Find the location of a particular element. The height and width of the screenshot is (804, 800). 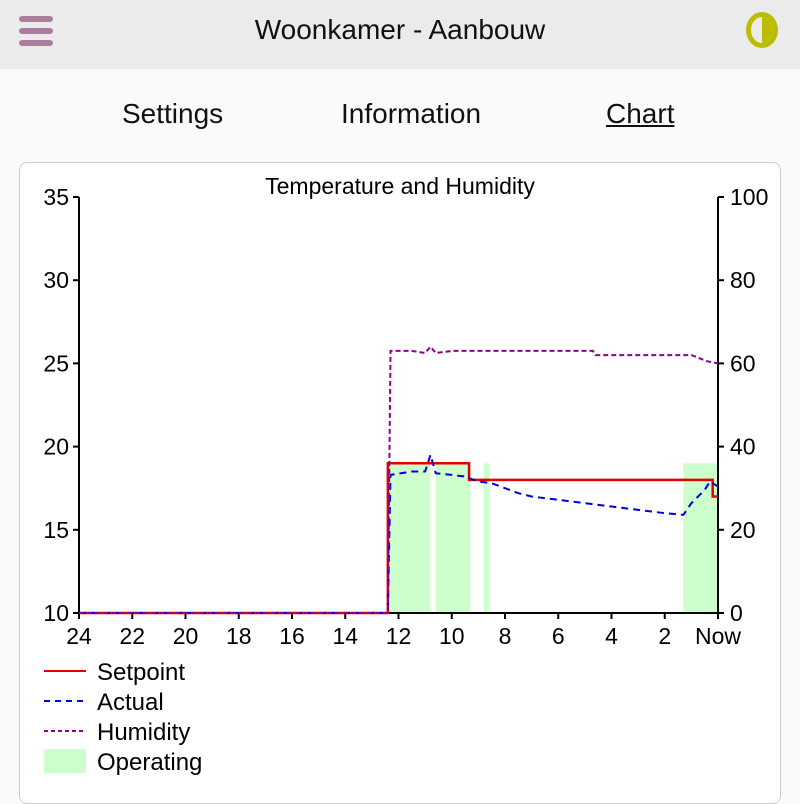

x-tick-label: 2 is located at coordinates (664, 636).